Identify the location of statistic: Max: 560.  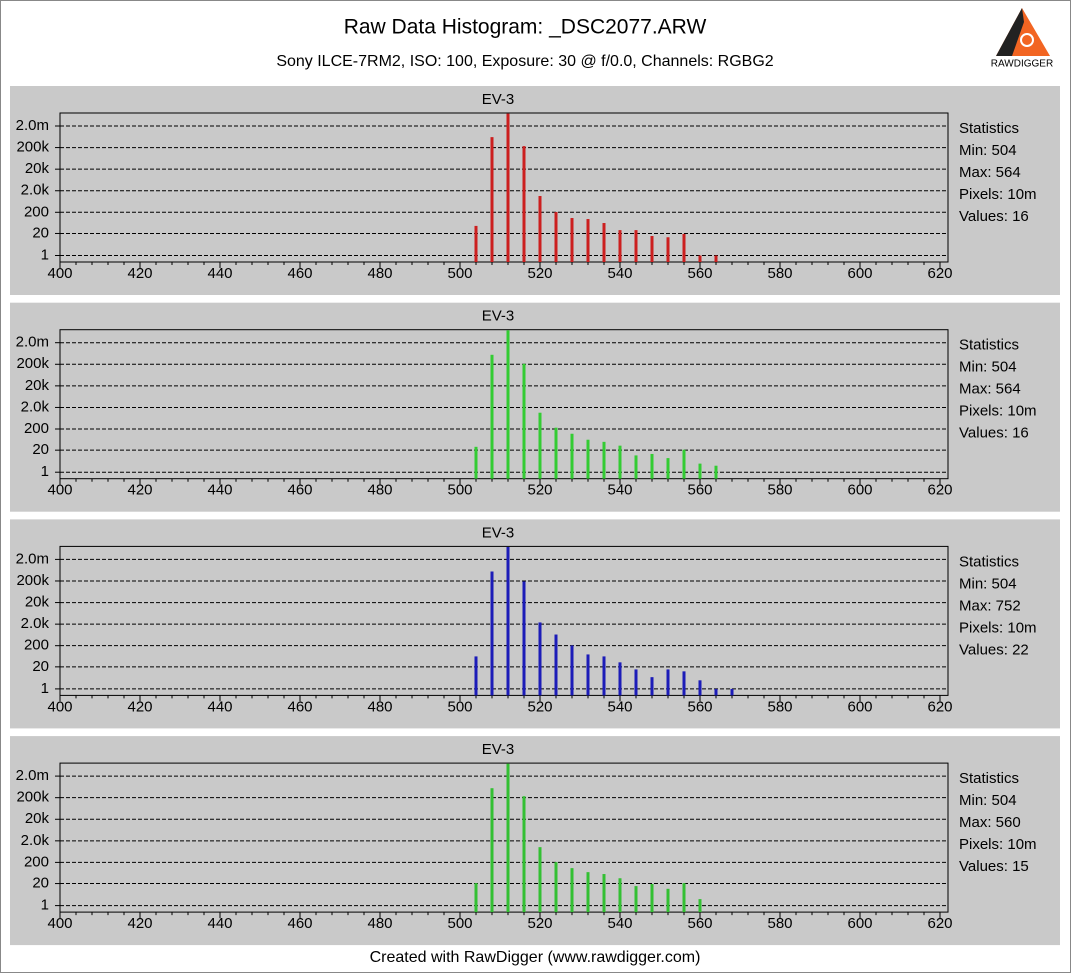
(990, 822).